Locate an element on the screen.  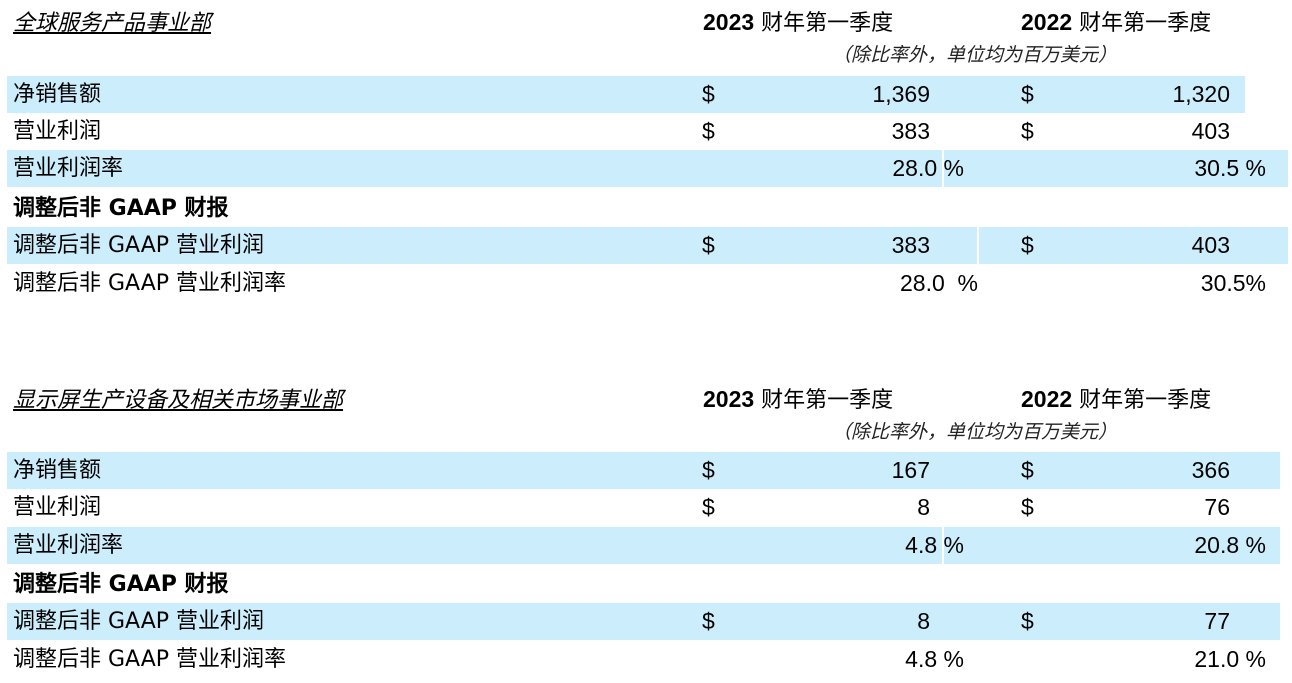
table-row: 营业利润 $ 383 $ 403 is located at coordinates (646, 131).